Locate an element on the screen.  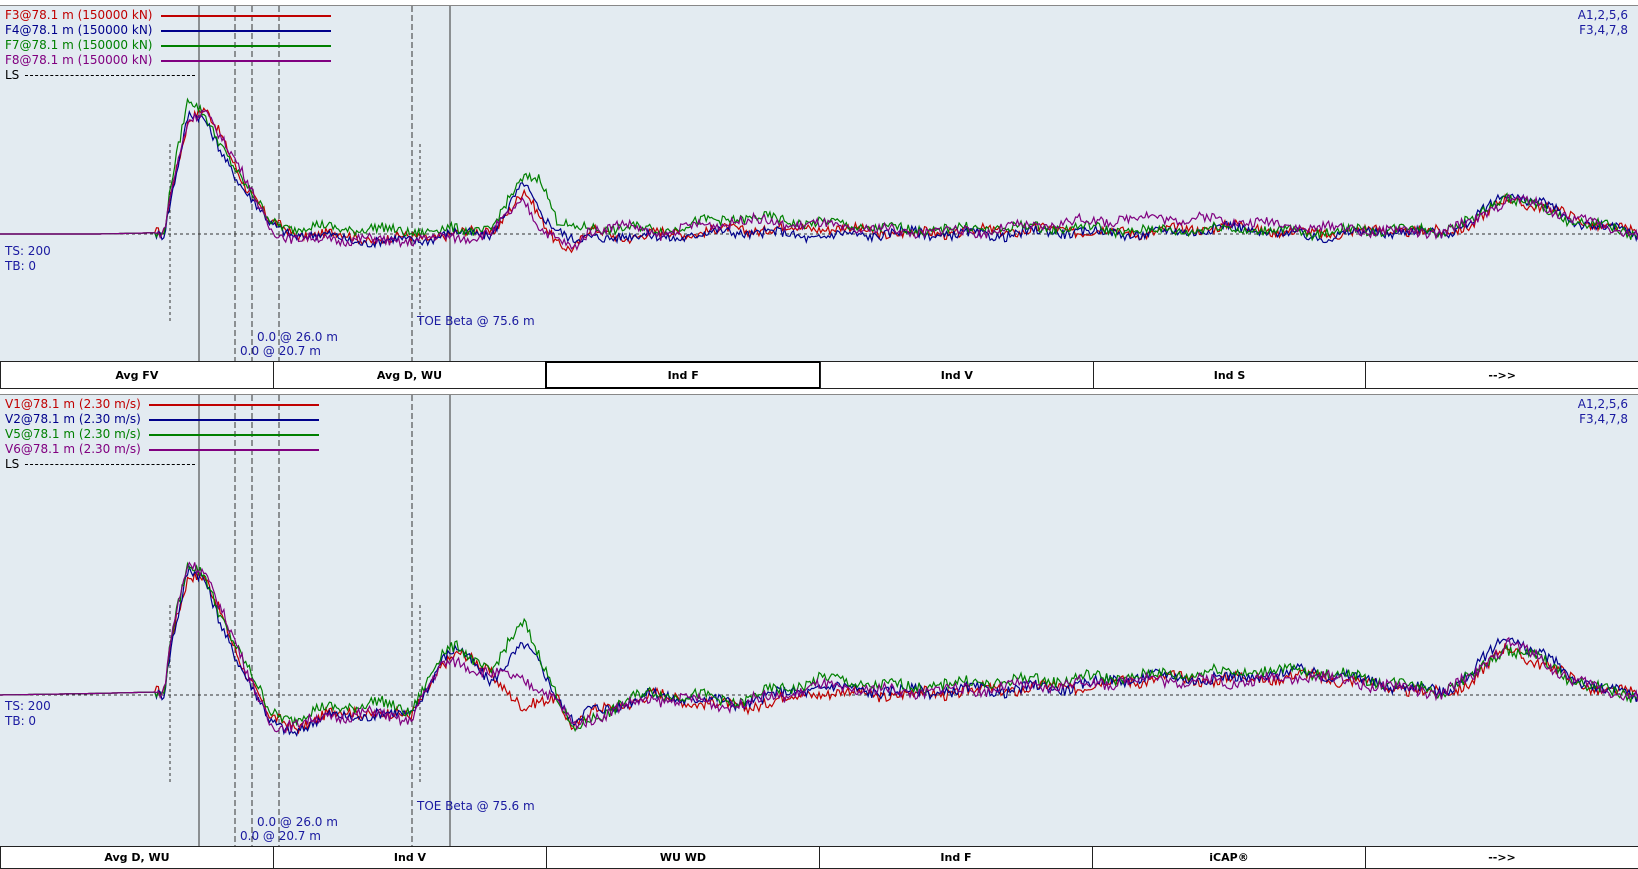
bottom-button-bar: Avg D, WU Ind V WU WD Ind F iCAP® -->> is located at coordinates (819, 857).